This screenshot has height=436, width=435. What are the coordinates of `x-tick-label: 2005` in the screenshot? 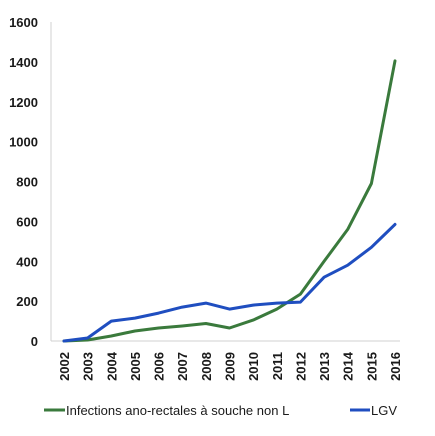 It's located at (135, 366).